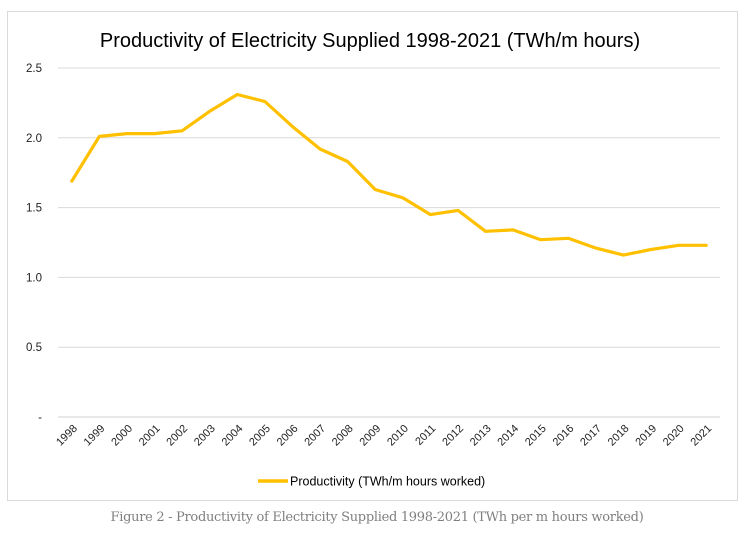  What do you see at coordinates (67, 436) in the screenshot?
I see `x-tick-label: 1998` at bounding box center [67, 436].